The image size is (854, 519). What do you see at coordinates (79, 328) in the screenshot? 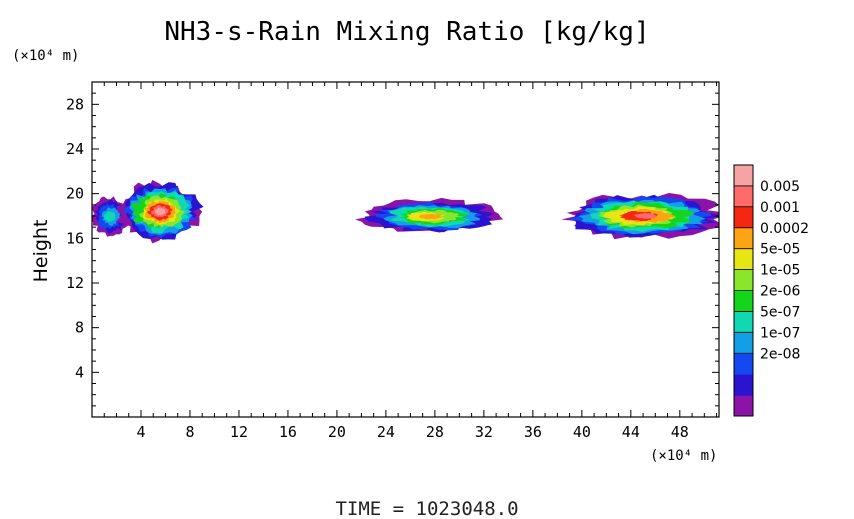
I see `y-tick-label: 8` at bounding box center [79, 328].